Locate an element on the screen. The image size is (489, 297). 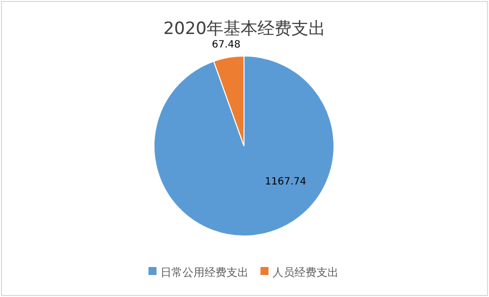
data-label: 1167.74 is located at coordinates (285, 182).